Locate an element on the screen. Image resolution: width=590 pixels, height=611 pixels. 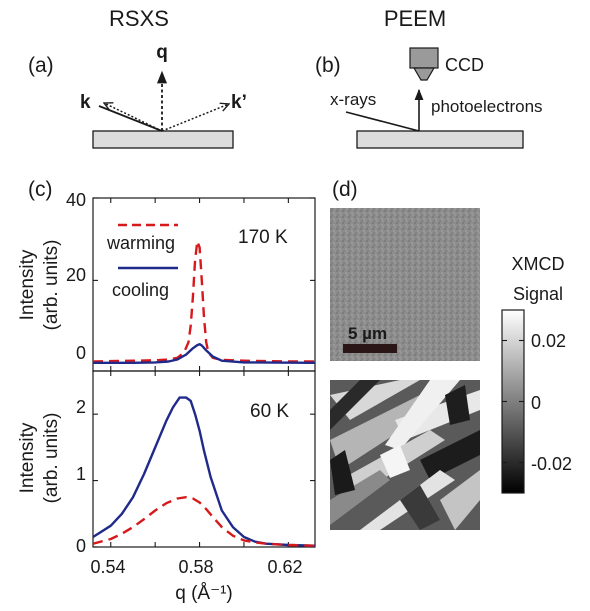
kprime-label: k’ is located at coordinates (239, 102).